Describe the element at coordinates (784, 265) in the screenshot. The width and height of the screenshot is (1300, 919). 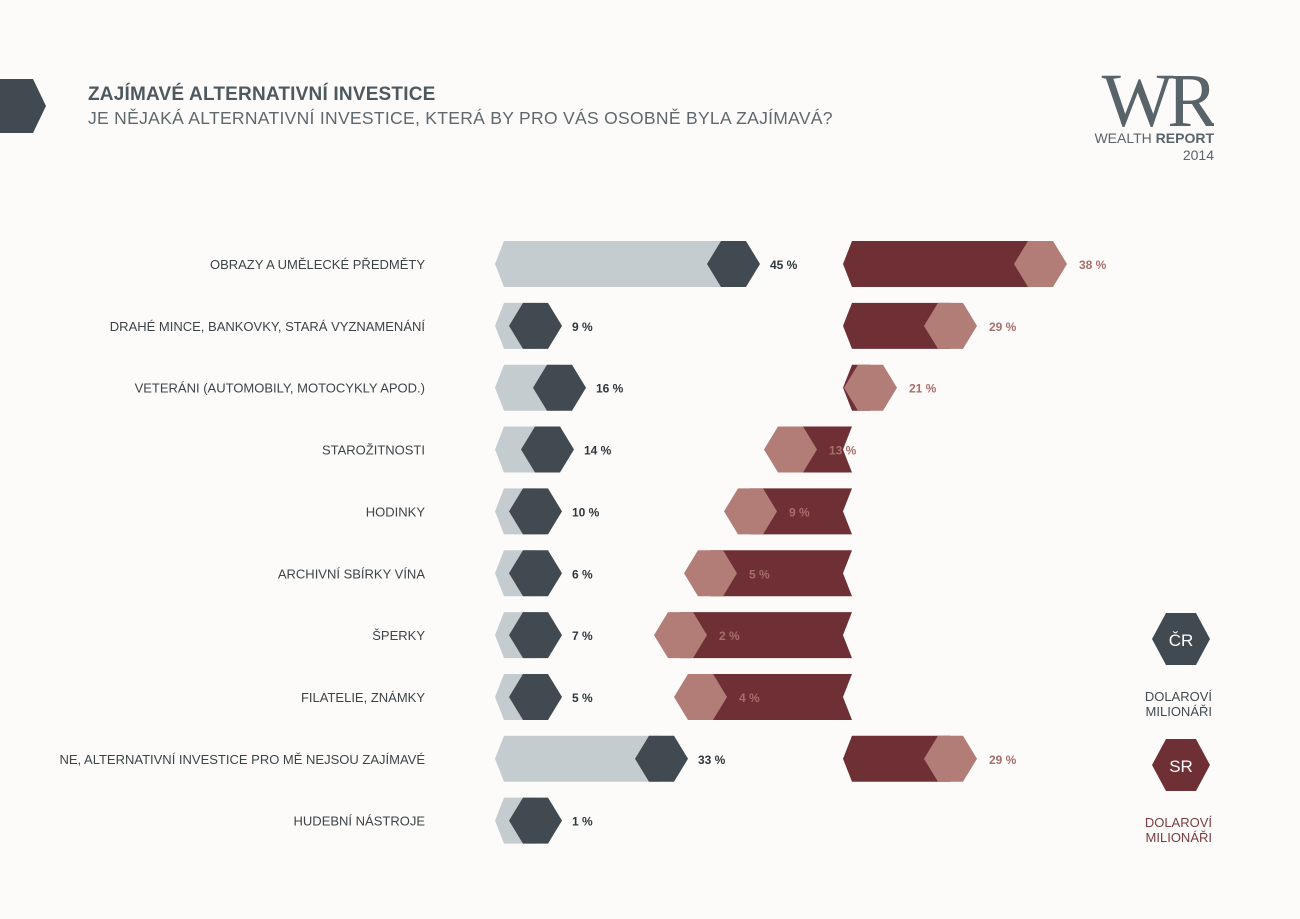
I see `cz-value-label: 45 %` at that location.